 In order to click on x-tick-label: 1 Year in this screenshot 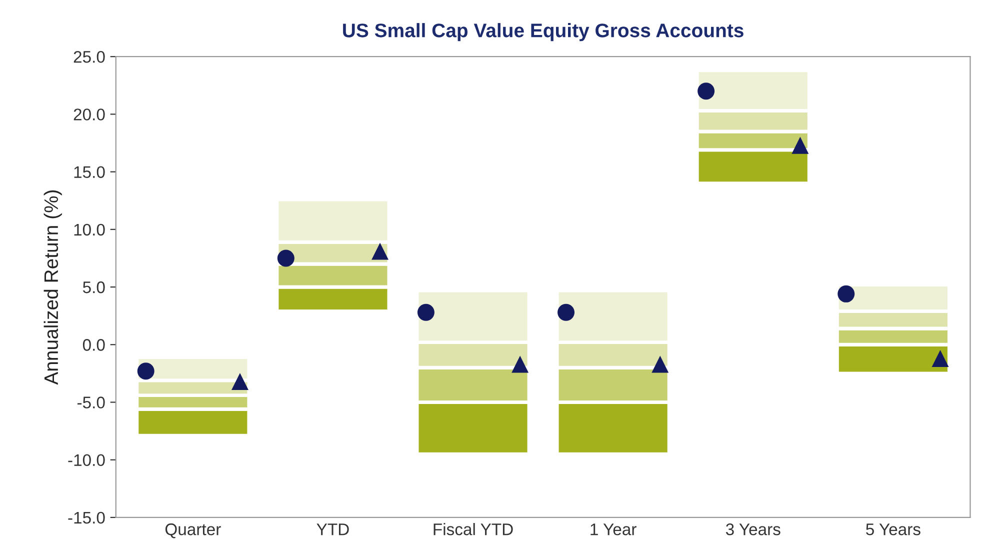, I will do `click(613, 530)`.